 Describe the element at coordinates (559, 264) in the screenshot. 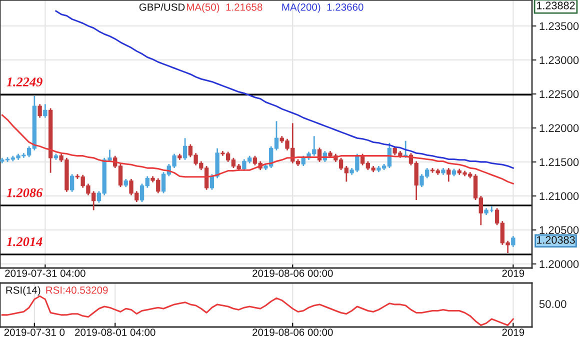

I see `y-tick-label: 1.20000` at that location.